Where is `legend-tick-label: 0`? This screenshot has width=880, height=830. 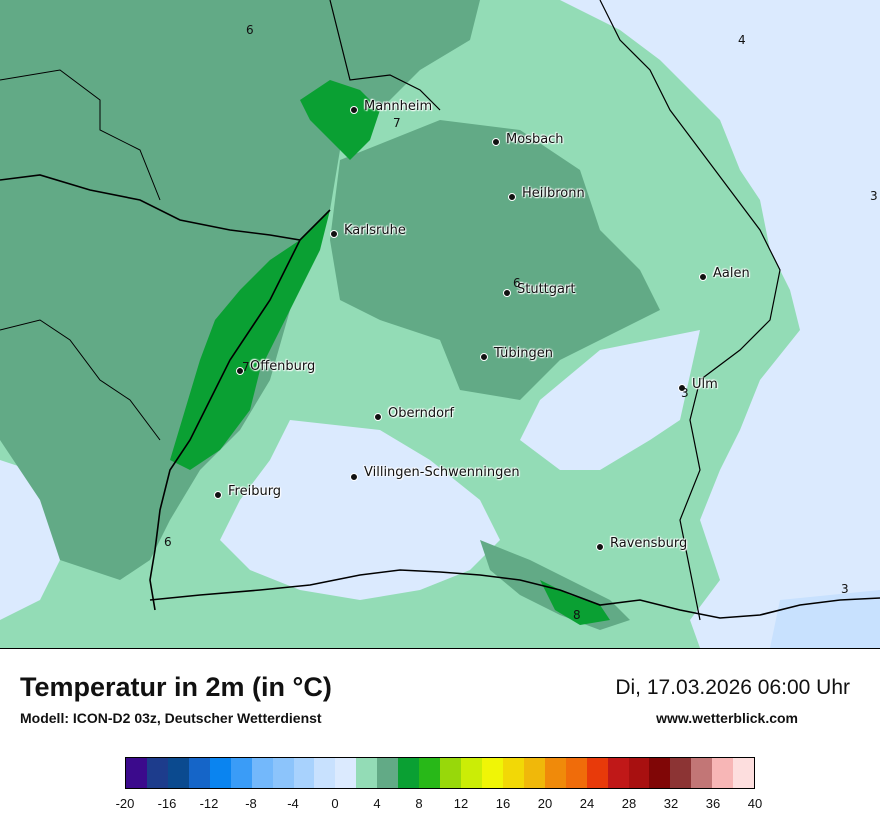 legend-tick-label: 0 is located at coordinates (335, 803).